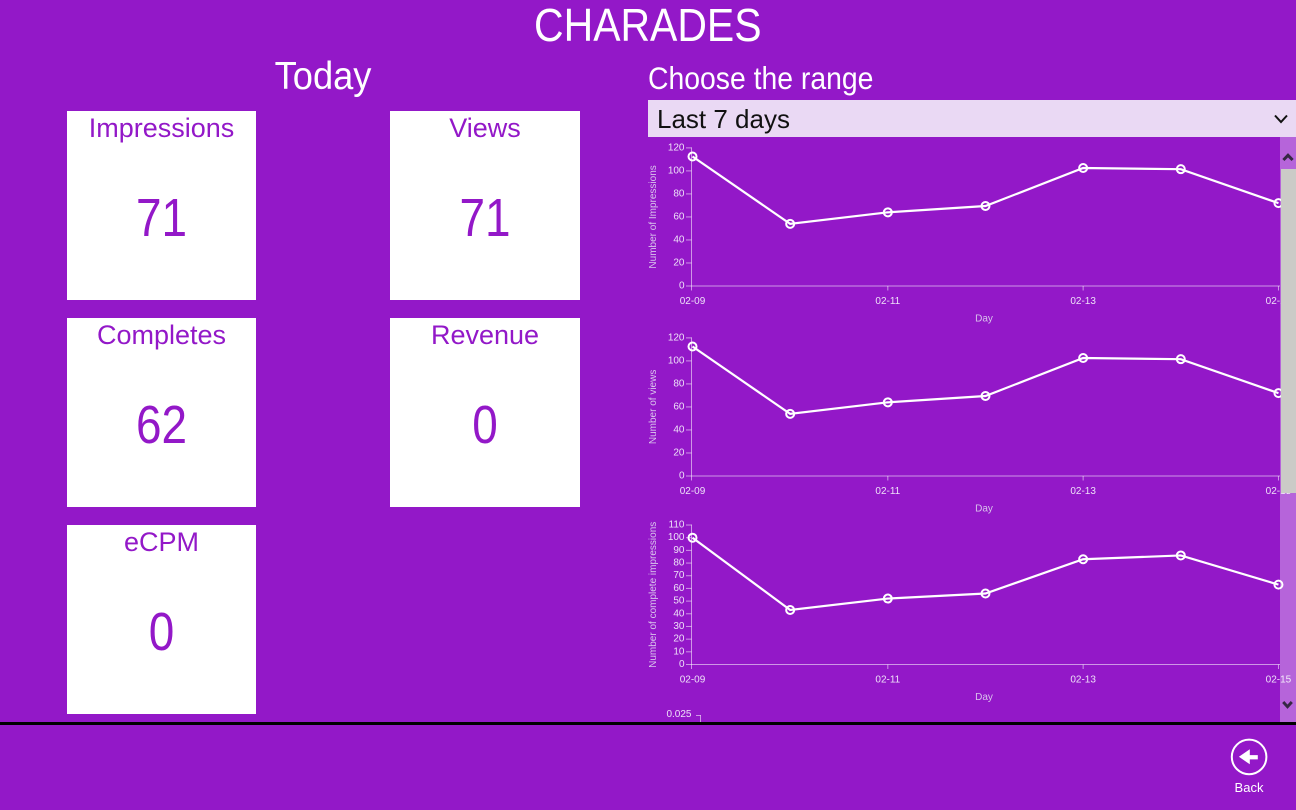 This screenshot has height=810, width=1296. Describe the element at coordinates (679, 651) in the screenshot. I see `svg-text: 10` at that location.